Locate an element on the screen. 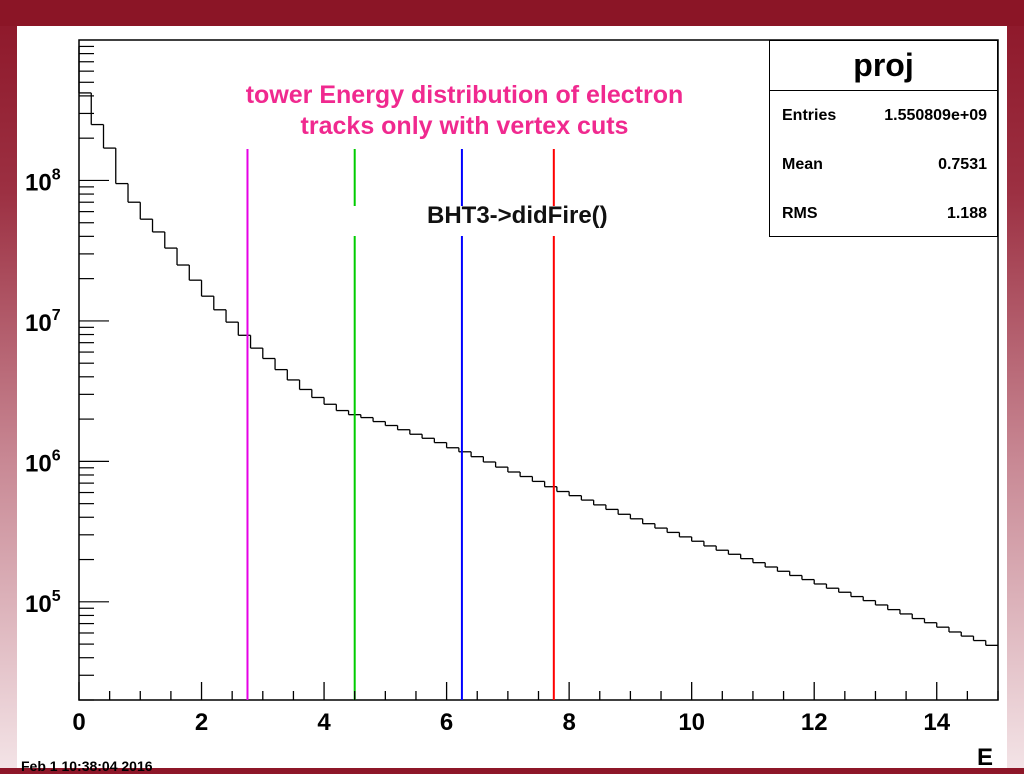 This screenshot has width=1024, height=774. annotation-line-1: tower Energy distribution of electron is located at coordinates (464, 95).